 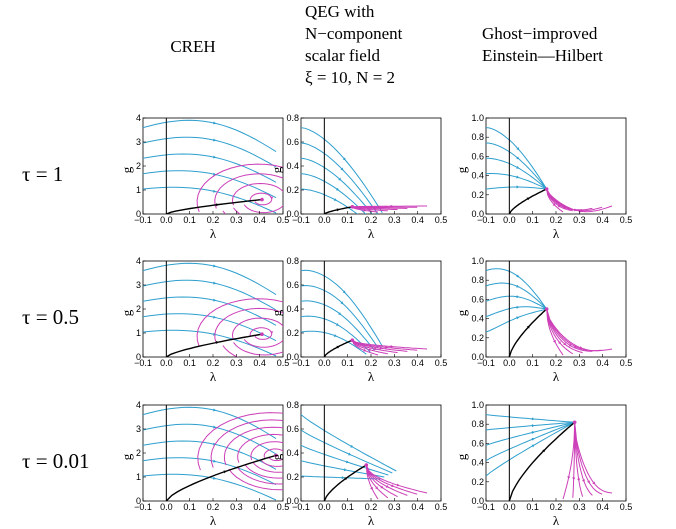 I want to click on y-tick-label: 0.2, so click(x=292, y=333).